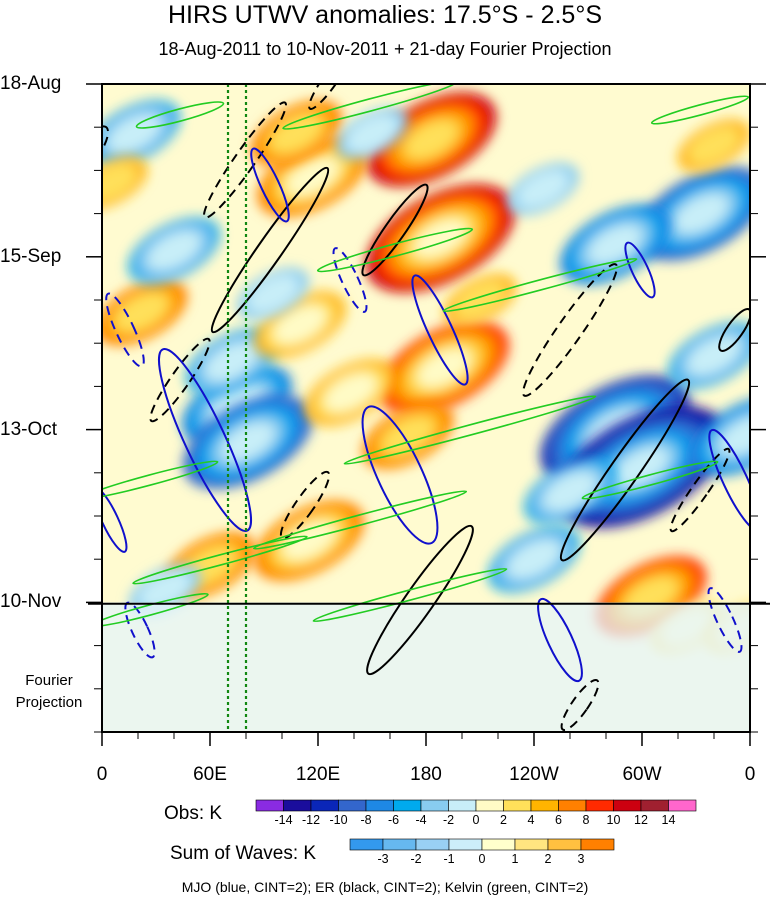  I want to click on reference-lines, so click(237, 408).